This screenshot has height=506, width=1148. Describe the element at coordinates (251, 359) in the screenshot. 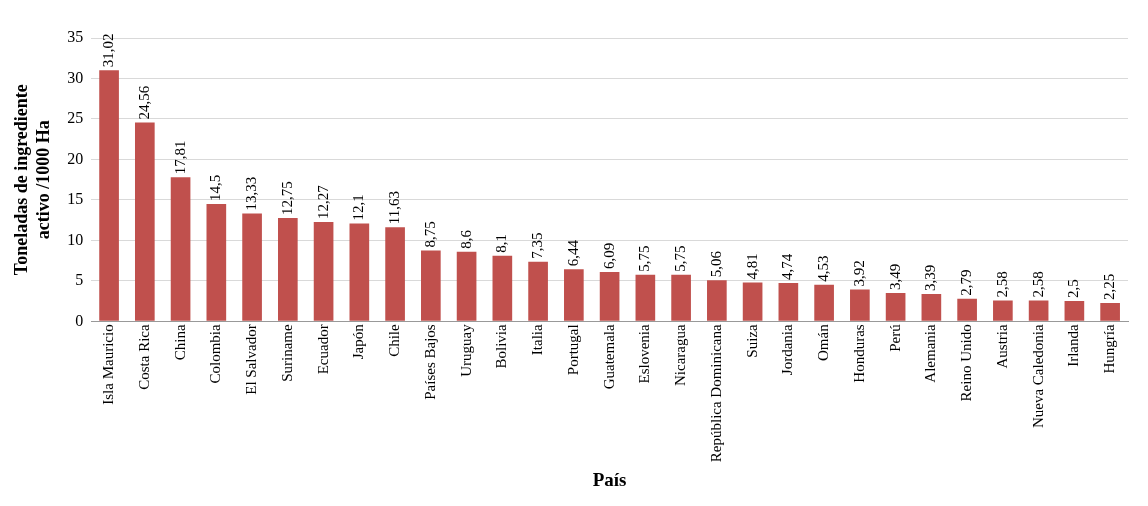

I see `x-tick-label: El Salvador` at that location.